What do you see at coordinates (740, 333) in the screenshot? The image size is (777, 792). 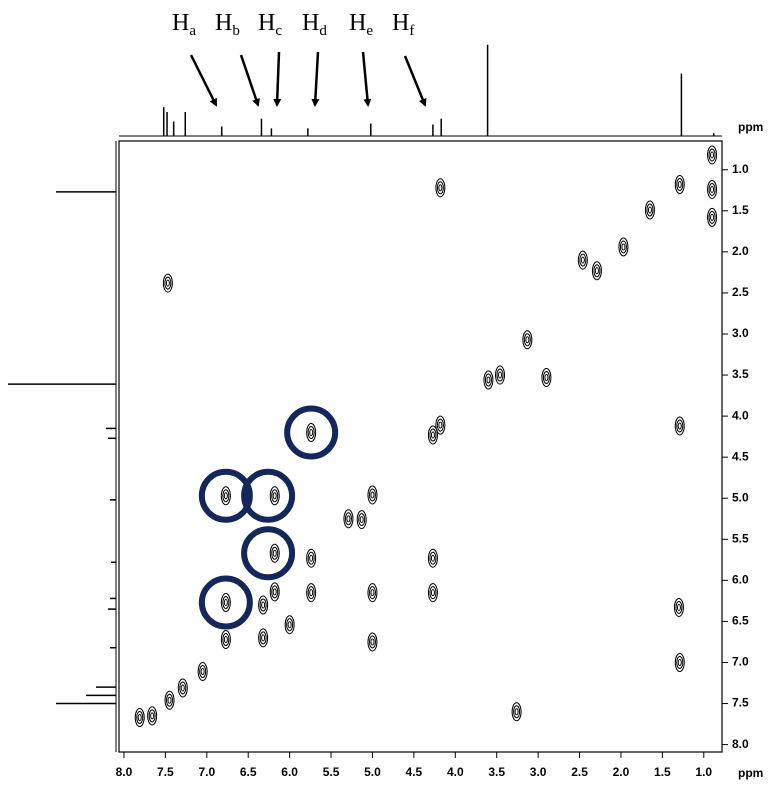 I see `y-tick-label: 3.0` at bounding box center [740, 333].